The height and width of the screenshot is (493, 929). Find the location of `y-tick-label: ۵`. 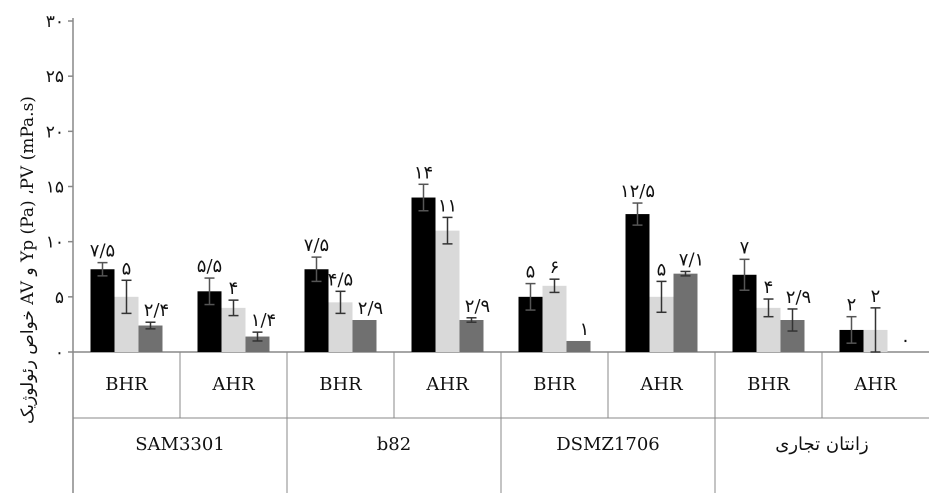

y-tick-label: ۵ is located at coordinates (59, 298).